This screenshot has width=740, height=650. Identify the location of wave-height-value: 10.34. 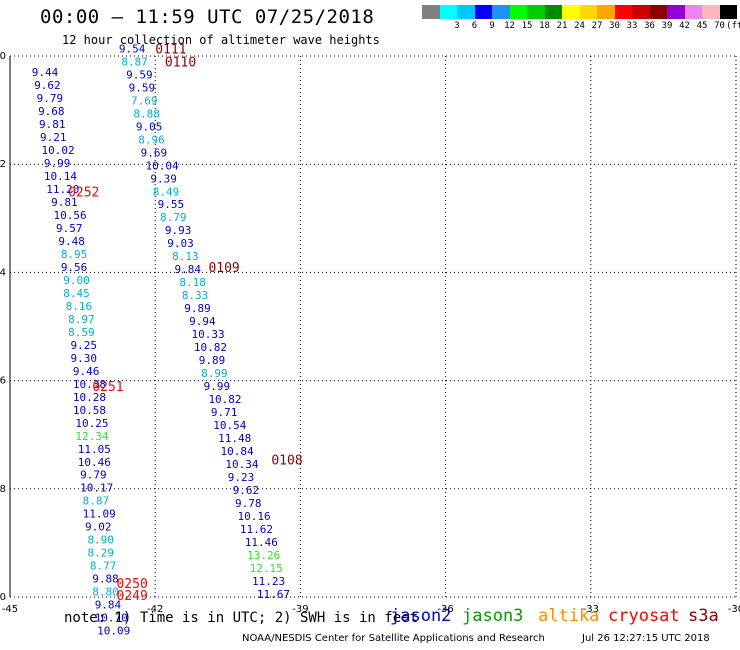
(241, 464).